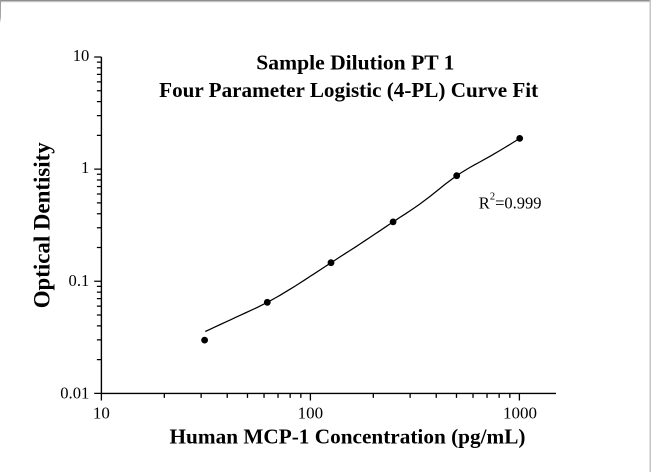 The height and width of the screenshot is (472, 651). I want to click on svg-text: Optical Dentisity, so click(41, 225).